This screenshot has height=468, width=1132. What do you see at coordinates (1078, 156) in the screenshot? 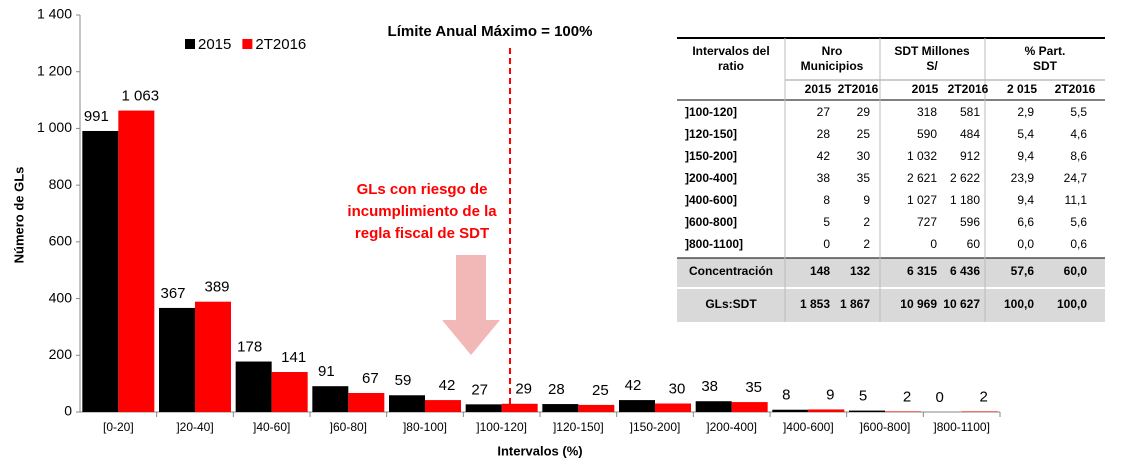
I see `table-cell: 8,6` at bounding box center [1078, 156].